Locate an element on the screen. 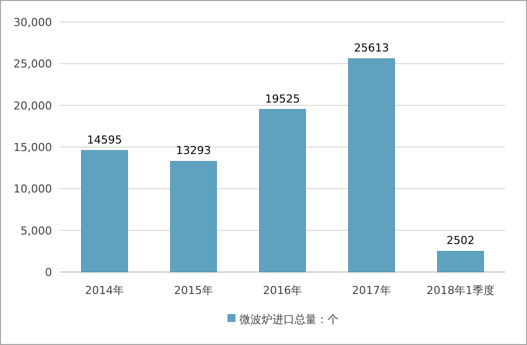  data-label: 13293 is located at coordinates (193, 151).